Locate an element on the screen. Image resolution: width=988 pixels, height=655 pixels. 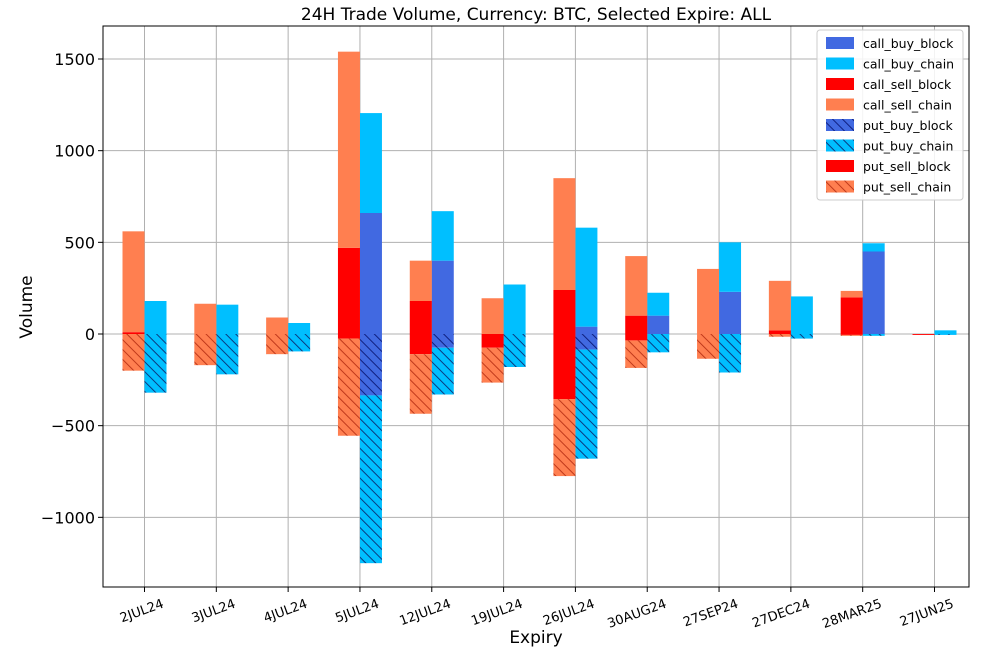
bar-put-buy-block-26jul24 is located at coordinates (586, 342).